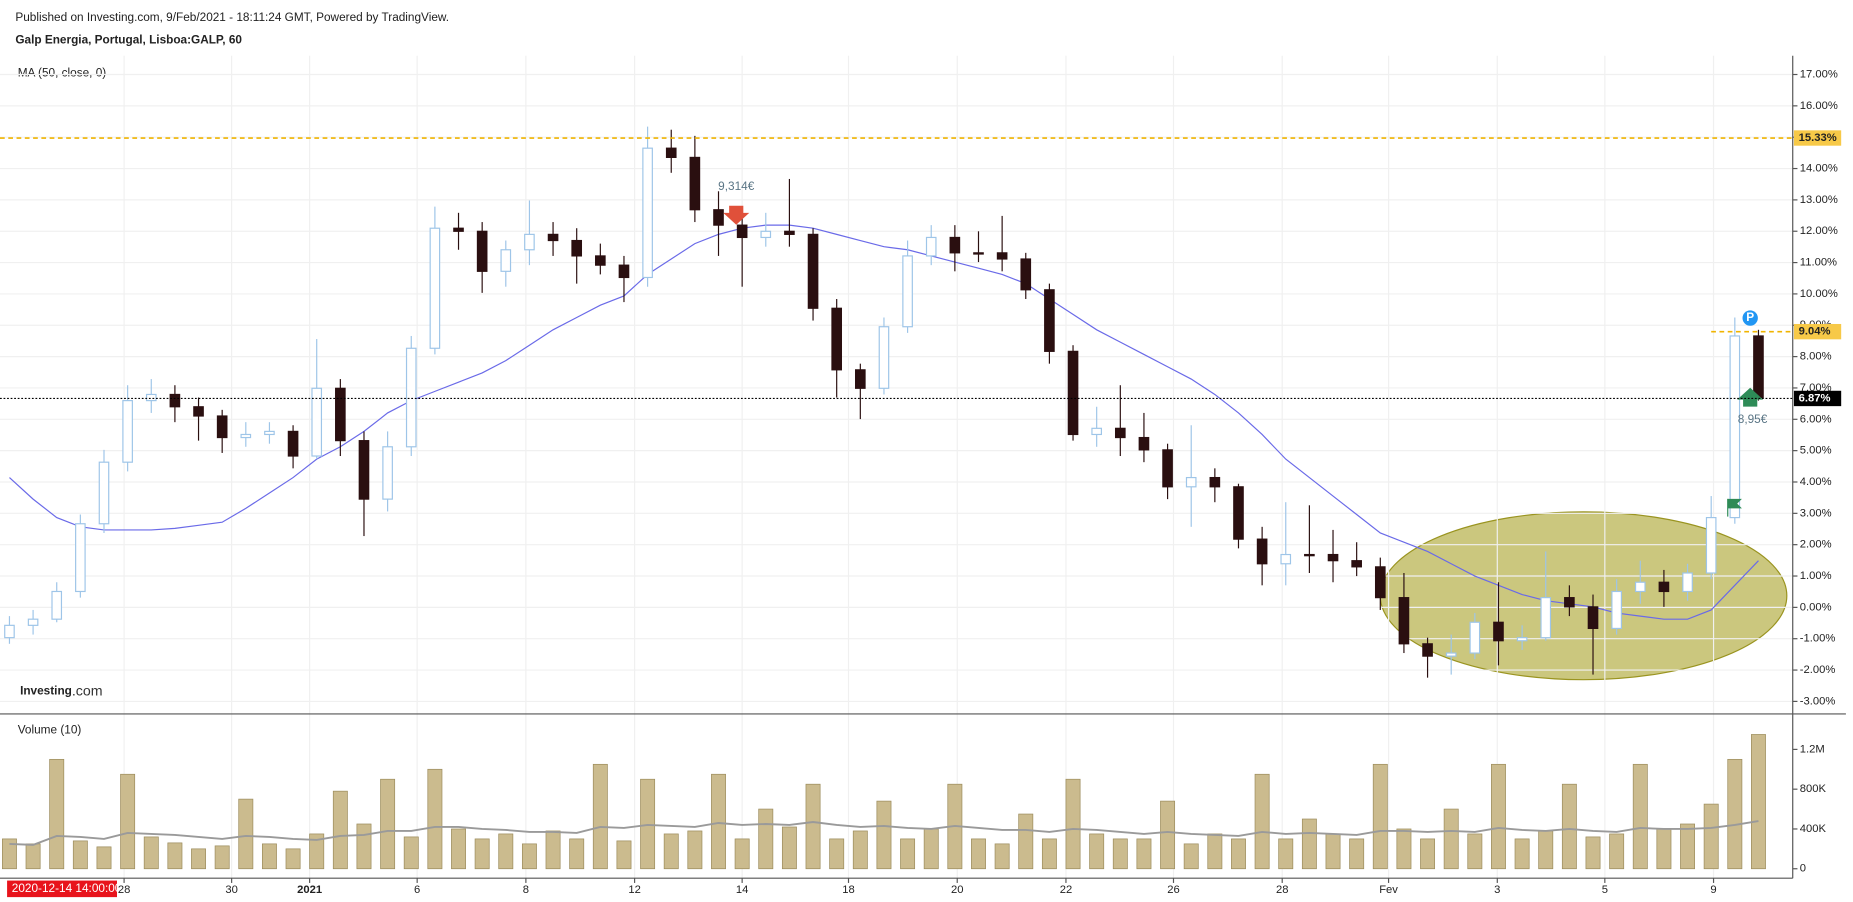  What do you see at coordinates (1173, 890) in the screenshot?
I see `x-tick-label: 26` at bounding box center [1173, 890].